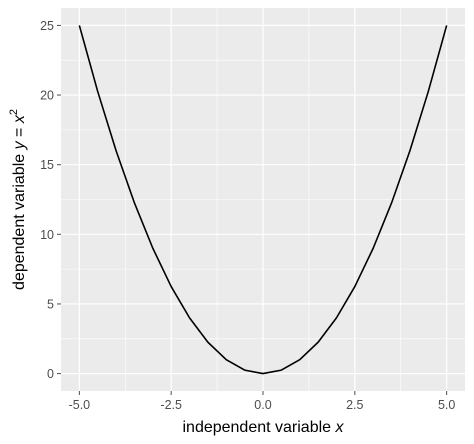 The image size is (474, 444). Describe the element at coordinates (14, 112) in the screenshot. I see `y-axis-title-exp: 2` at that location.